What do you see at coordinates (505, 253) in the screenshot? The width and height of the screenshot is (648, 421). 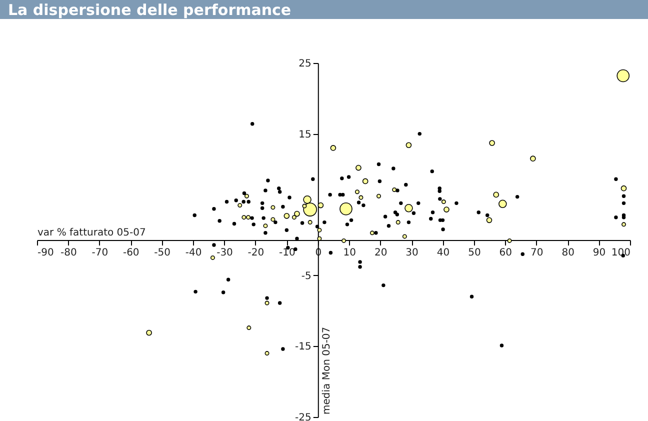 I see `x-tick-label: 60` at bounding box center [505, 253].